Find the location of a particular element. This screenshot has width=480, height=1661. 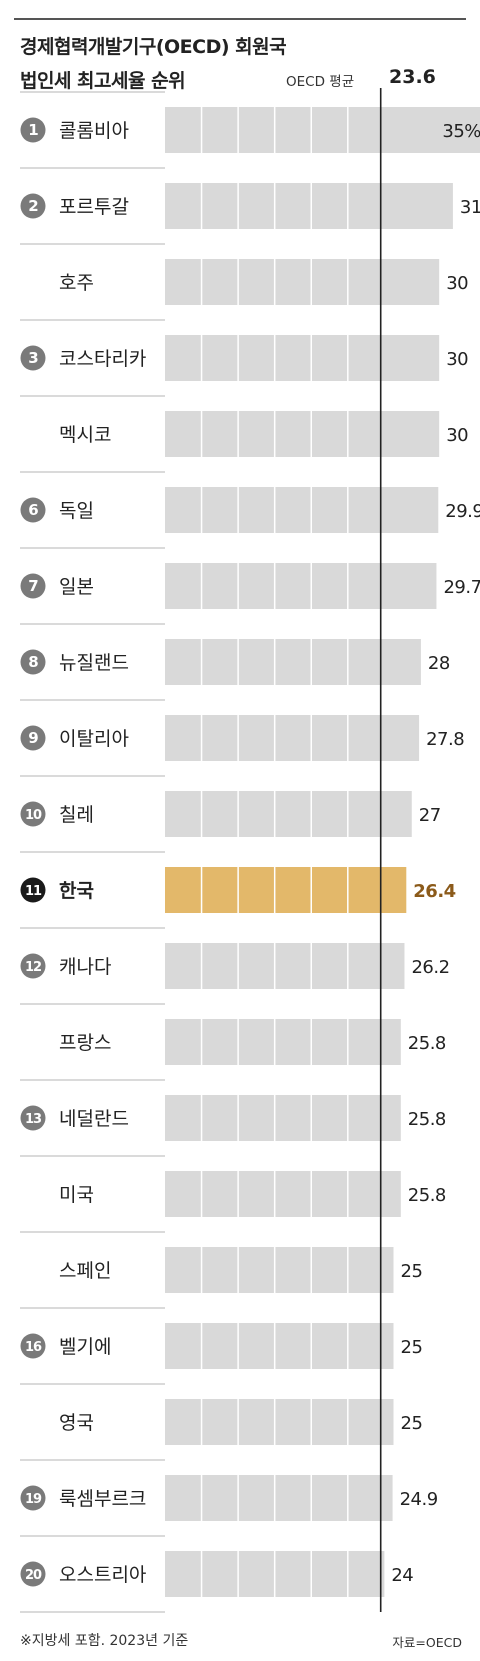

rank-number: 7 is located at coordinates (33, 586).